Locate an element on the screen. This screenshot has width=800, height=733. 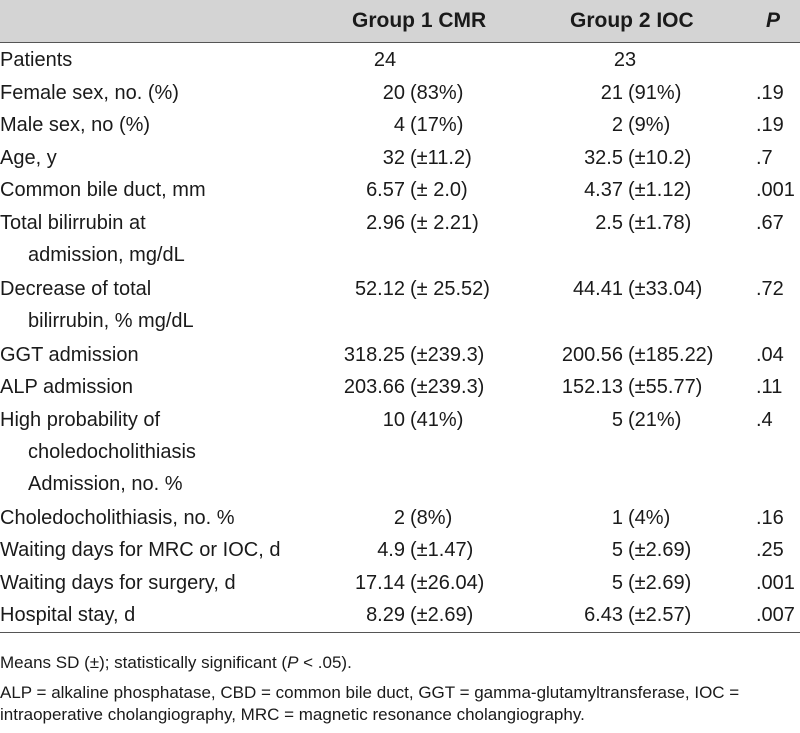
row-label-line: Age, y is located at coordinates (28, 157).